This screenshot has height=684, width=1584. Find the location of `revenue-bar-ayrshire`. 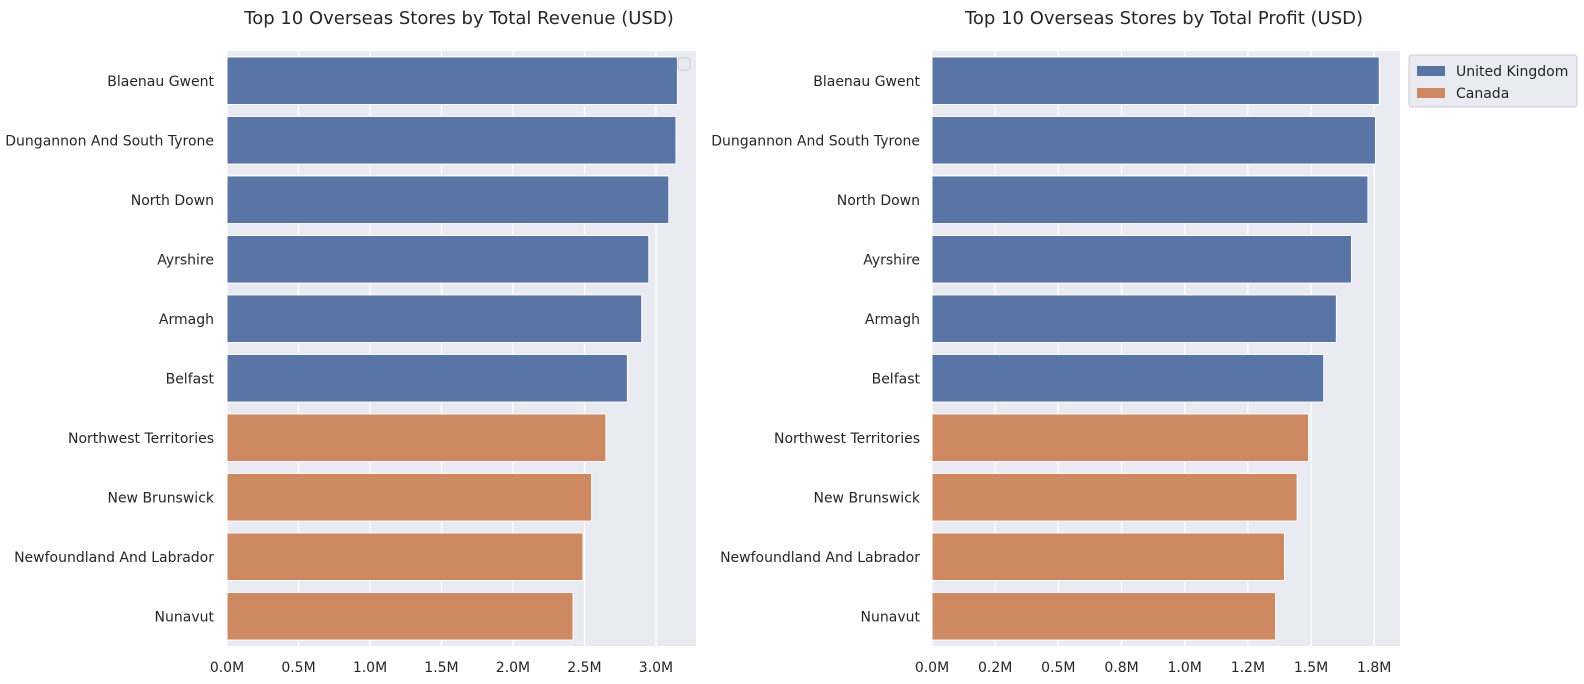

revenue-bar-ayrshire is located at coordinates (438, 259).